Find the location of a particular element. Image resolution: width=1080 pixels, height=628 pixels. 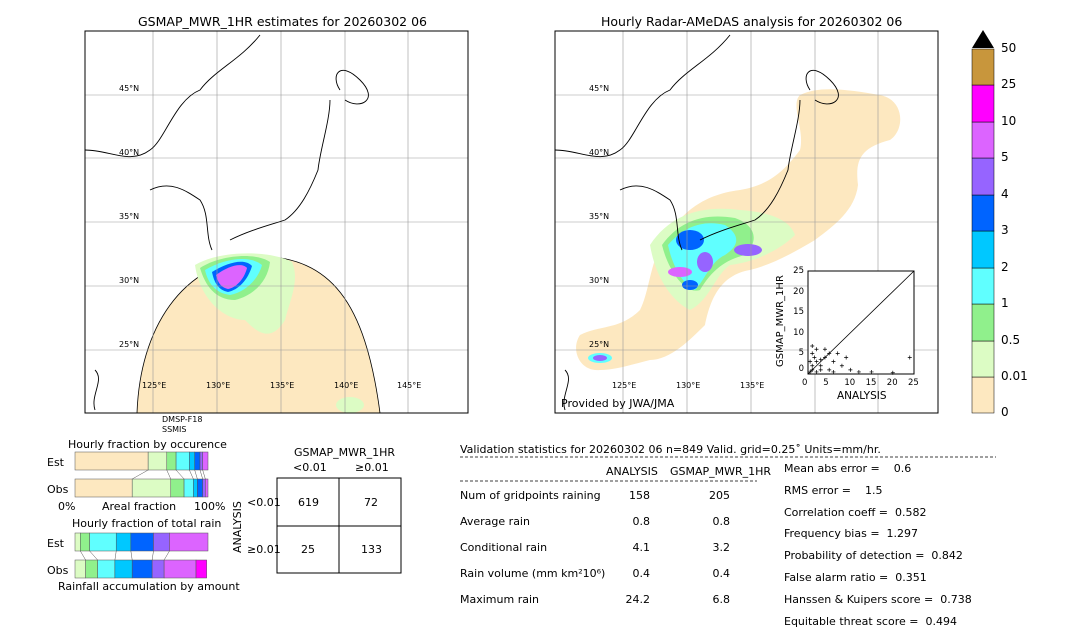

stat-row-label: Conditional rain is located at coordinates (504, 547).